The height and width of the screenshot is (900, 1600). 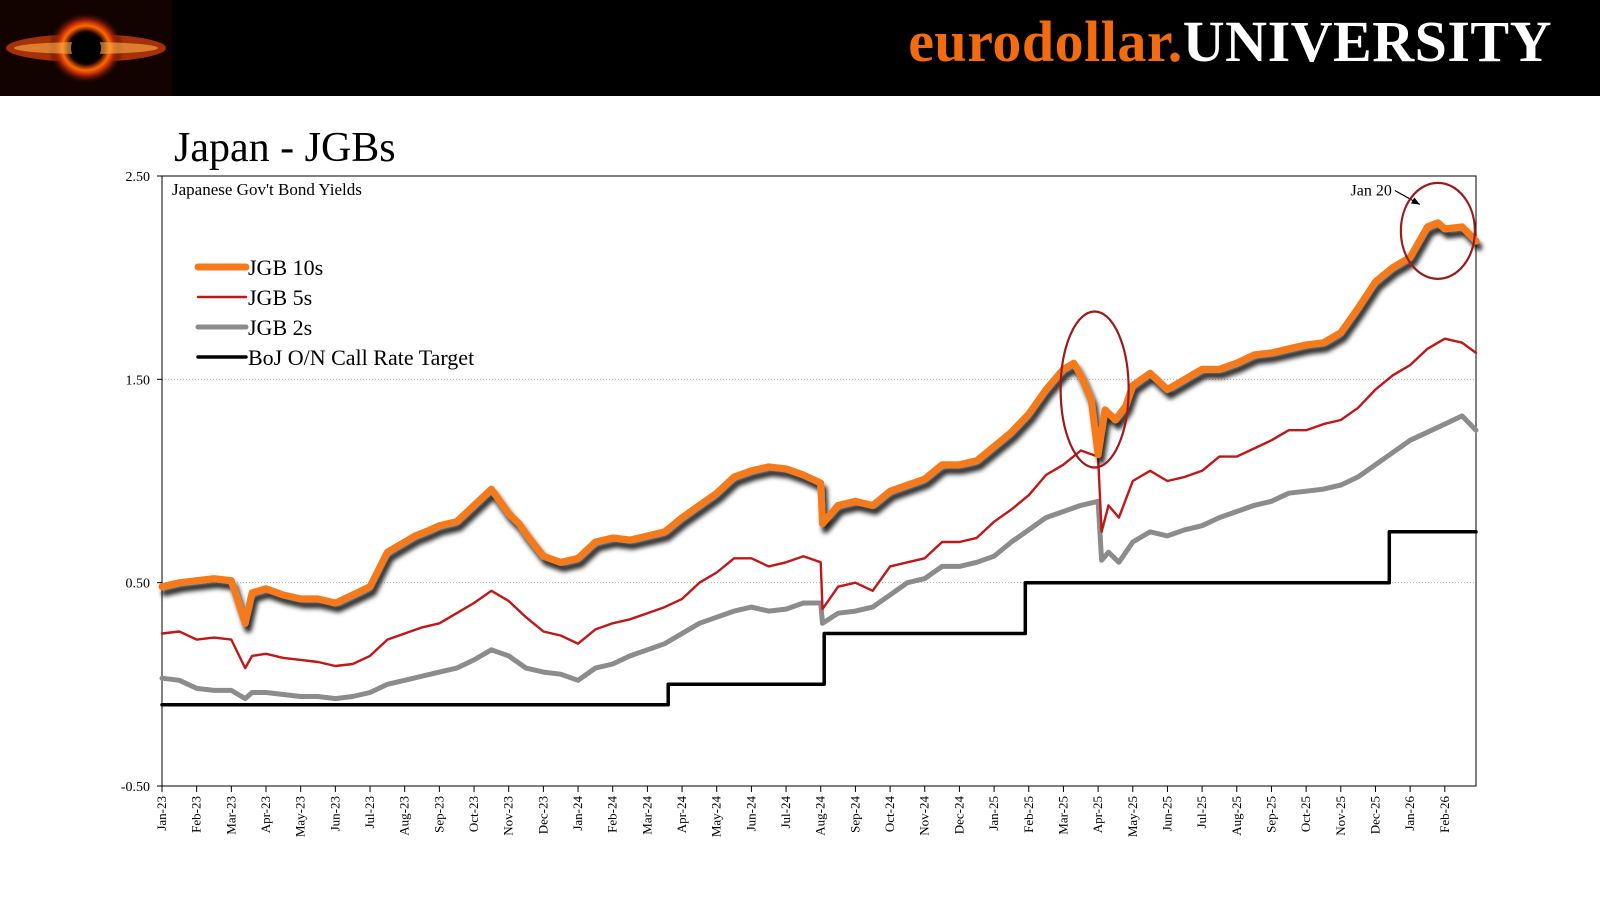 What do you see at coordinates (1166, 813) in the screenshot?
I see `x-tick-label: Jun-25` at bounding box center [1166, 813].